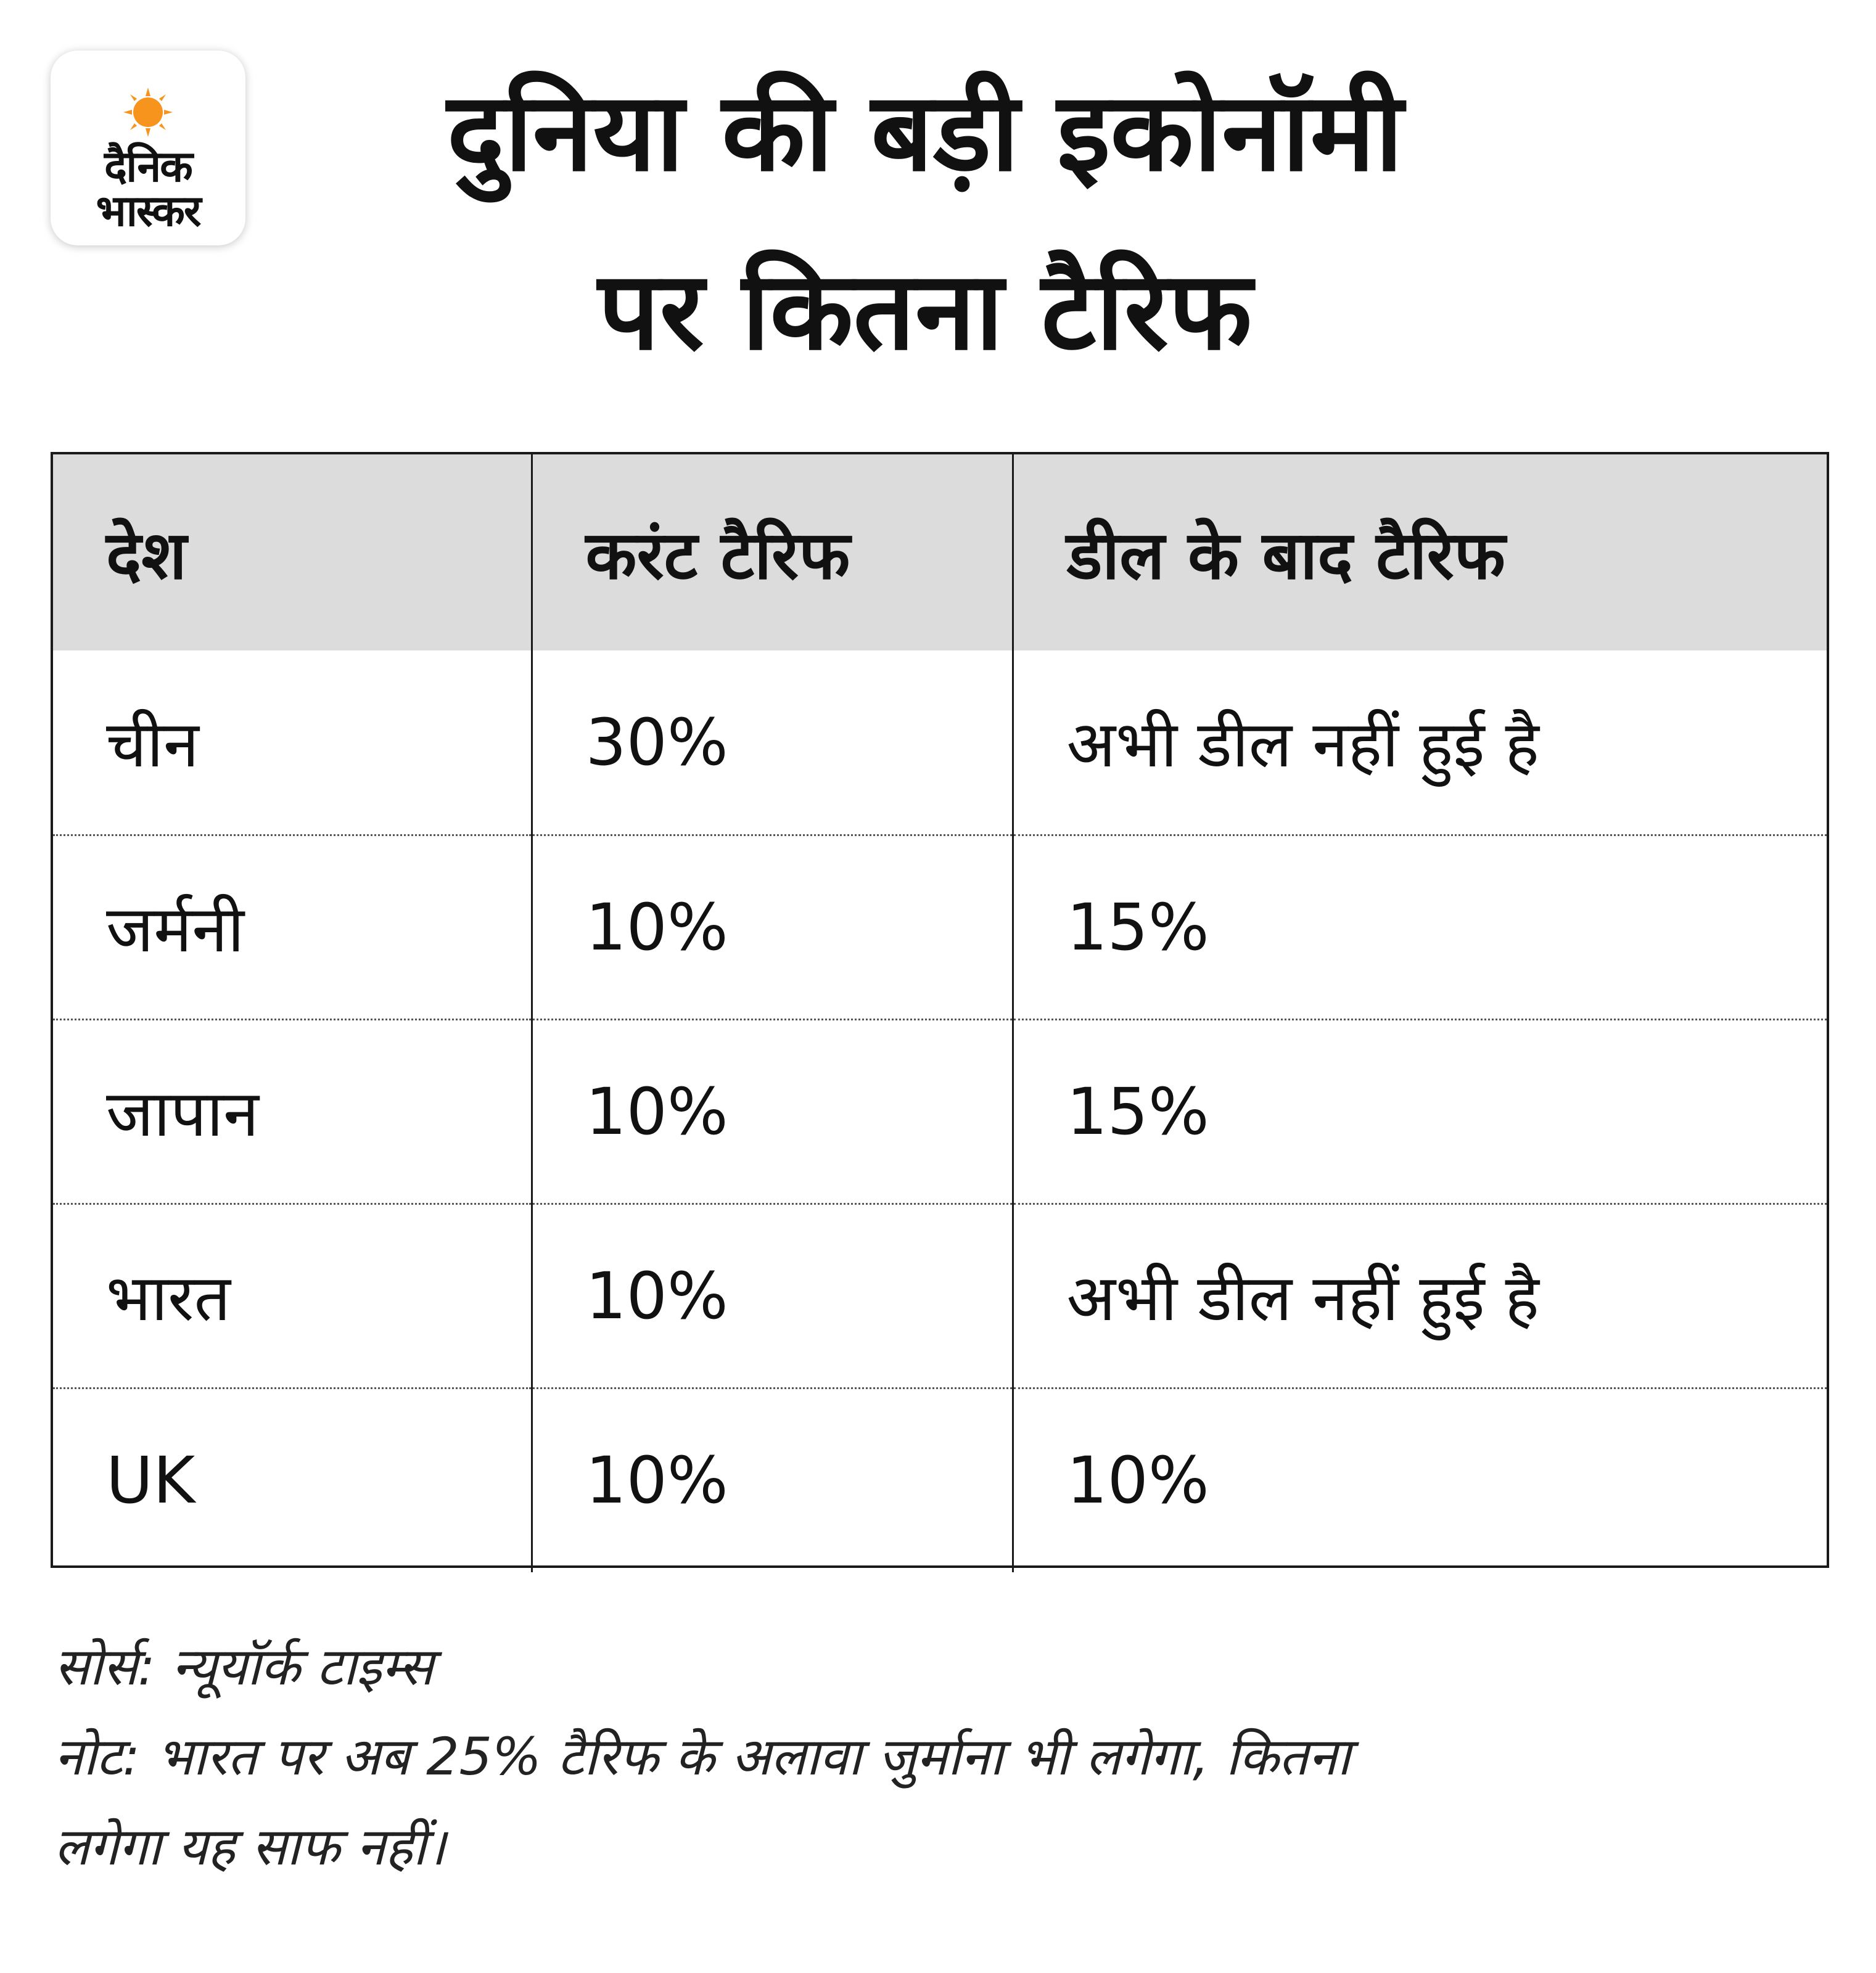 This screenshot has width=1876, height=1973. What do you see at coordinates (772, 552) in the screenshot?
I see `header-current-tariff: करंट टैरिफ` at bounding box center [772, 552].